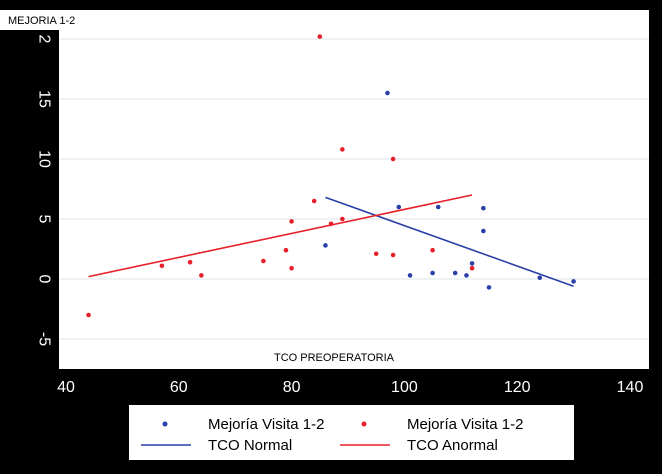  What do you see at coordinates (66, 387) in the screenshot?
I see `x-tick-label: 40` at bounding box center [66, 387].